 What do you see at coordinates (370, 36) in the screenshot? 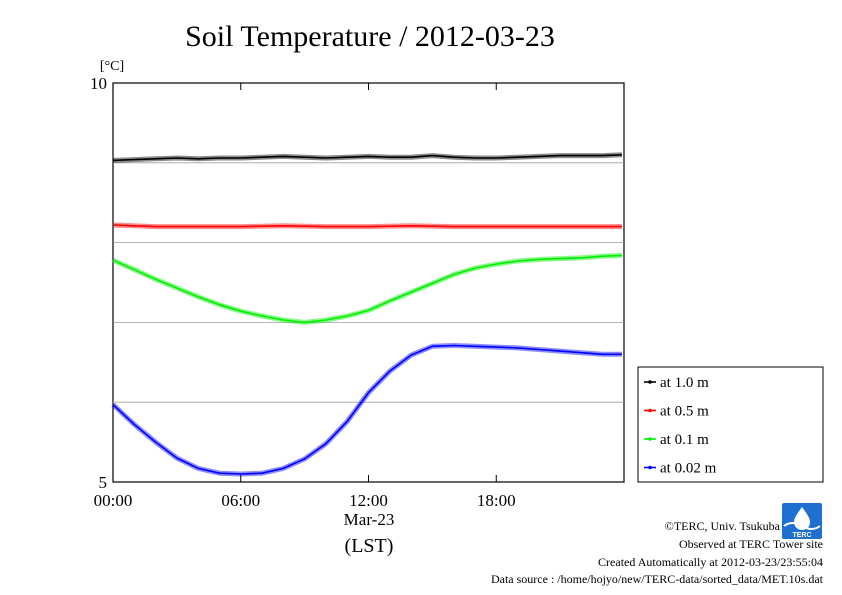
I see `chart-title: Soil Temperature / 2012-03-23` at bounding box center [370, 36].